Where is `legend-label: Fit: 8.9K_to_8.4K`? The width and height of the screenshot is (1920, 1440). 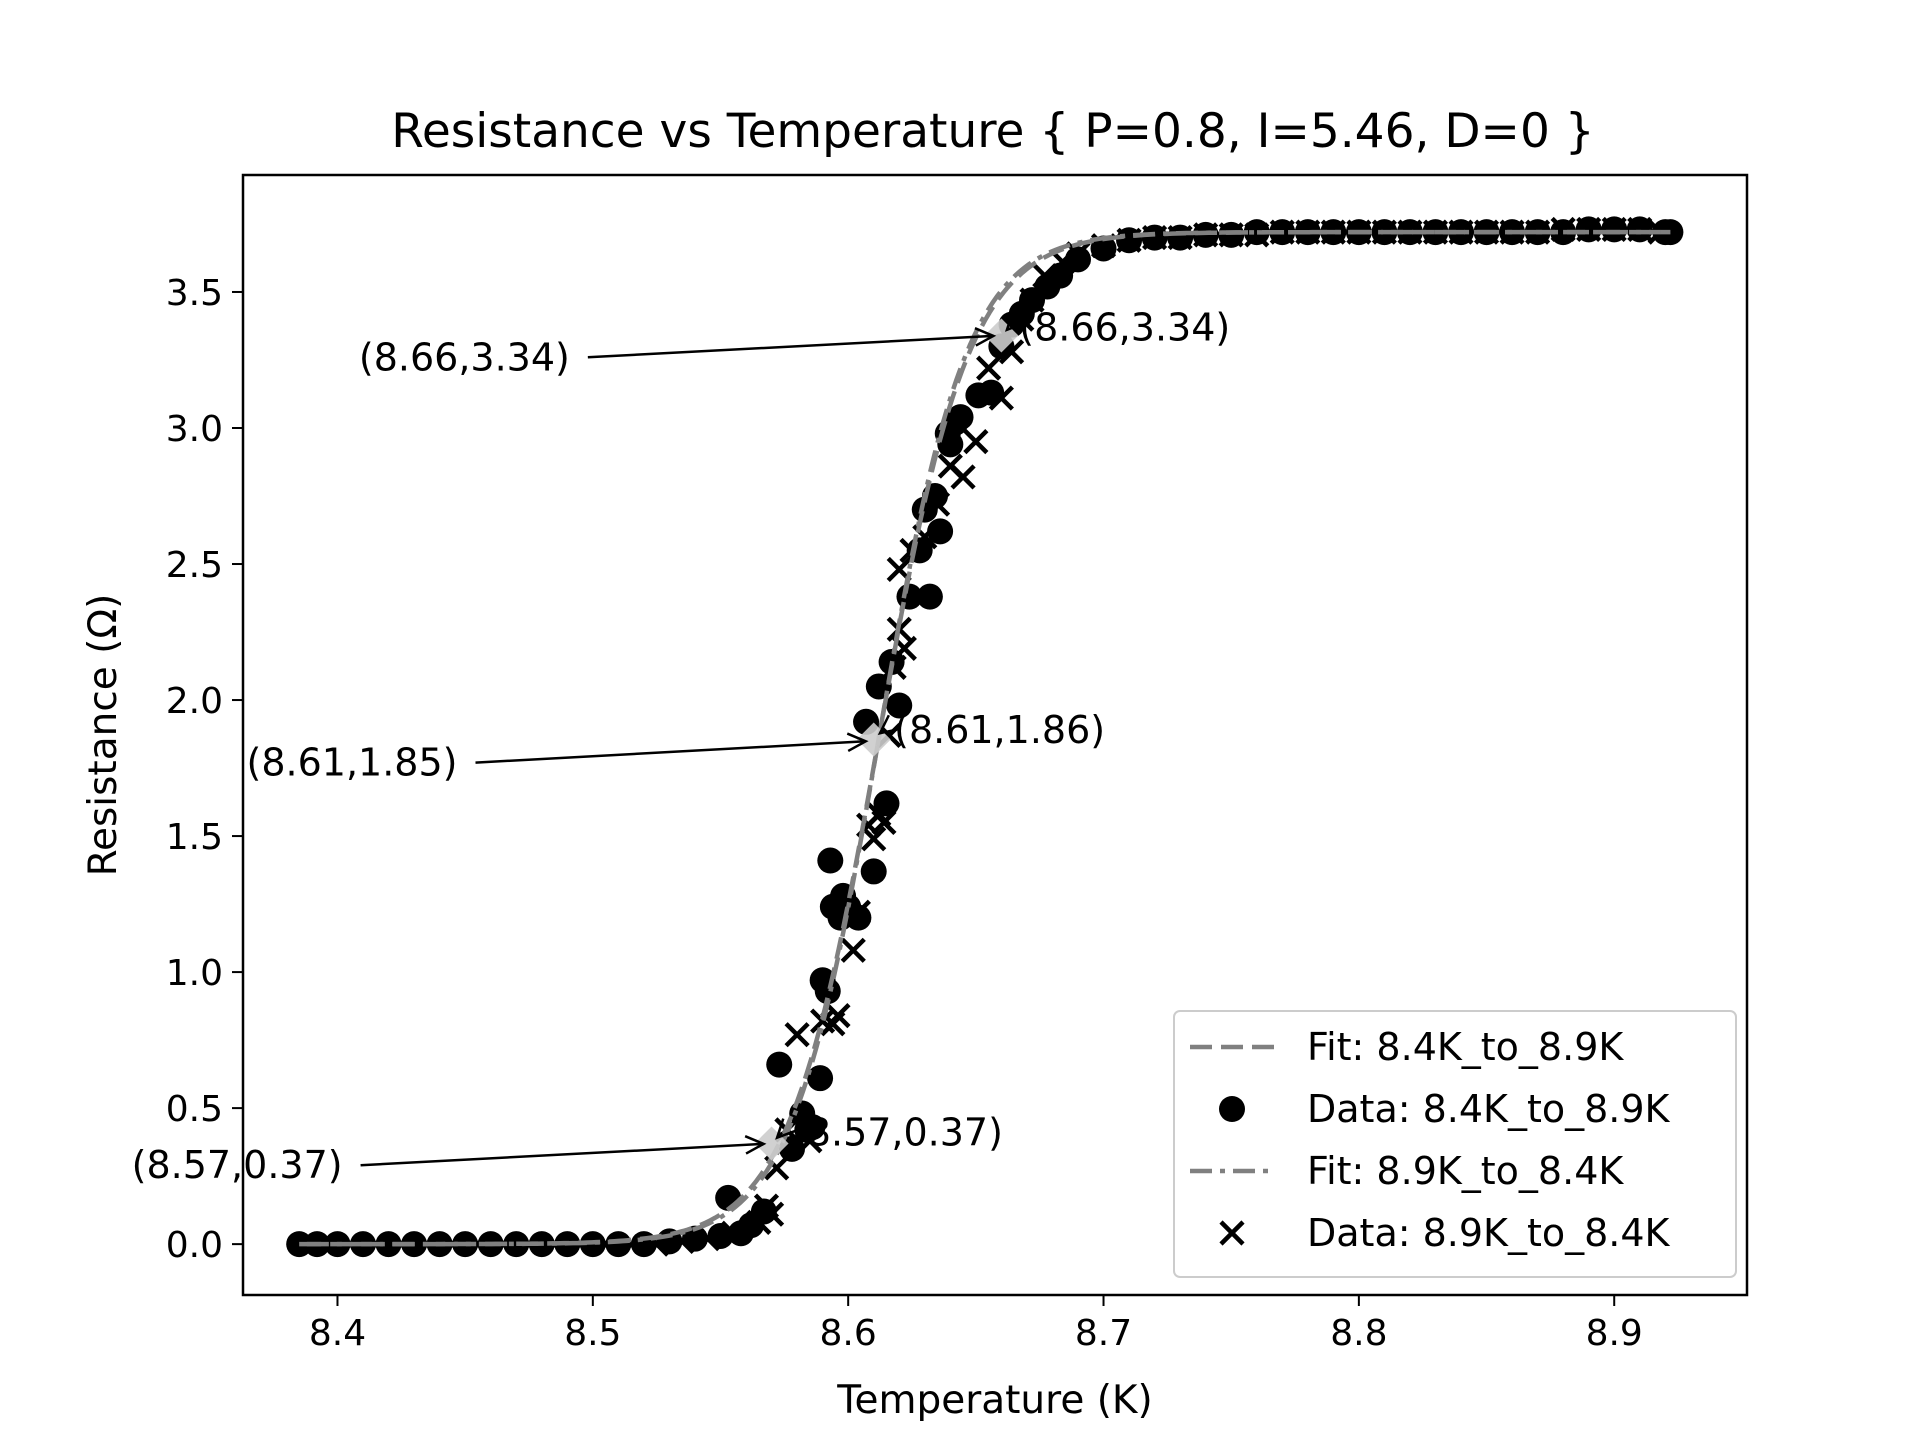
legend-label: Fit: 8.9K_to_8.4K is located at coordinates (1465, 1171).